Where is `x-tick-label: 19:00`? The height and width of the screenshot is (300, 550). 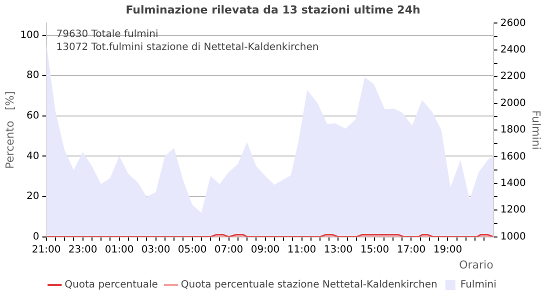 x-tick-label: 19:00 is located at coordinates (447, 250).